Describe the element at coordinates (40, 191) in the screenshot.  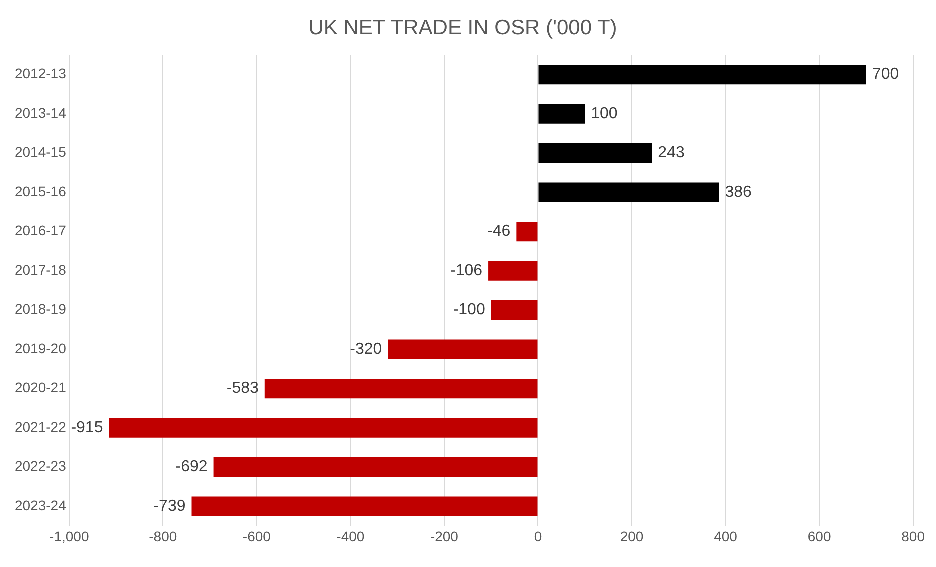
I see `y-tick-label: 2015-16` at that location.